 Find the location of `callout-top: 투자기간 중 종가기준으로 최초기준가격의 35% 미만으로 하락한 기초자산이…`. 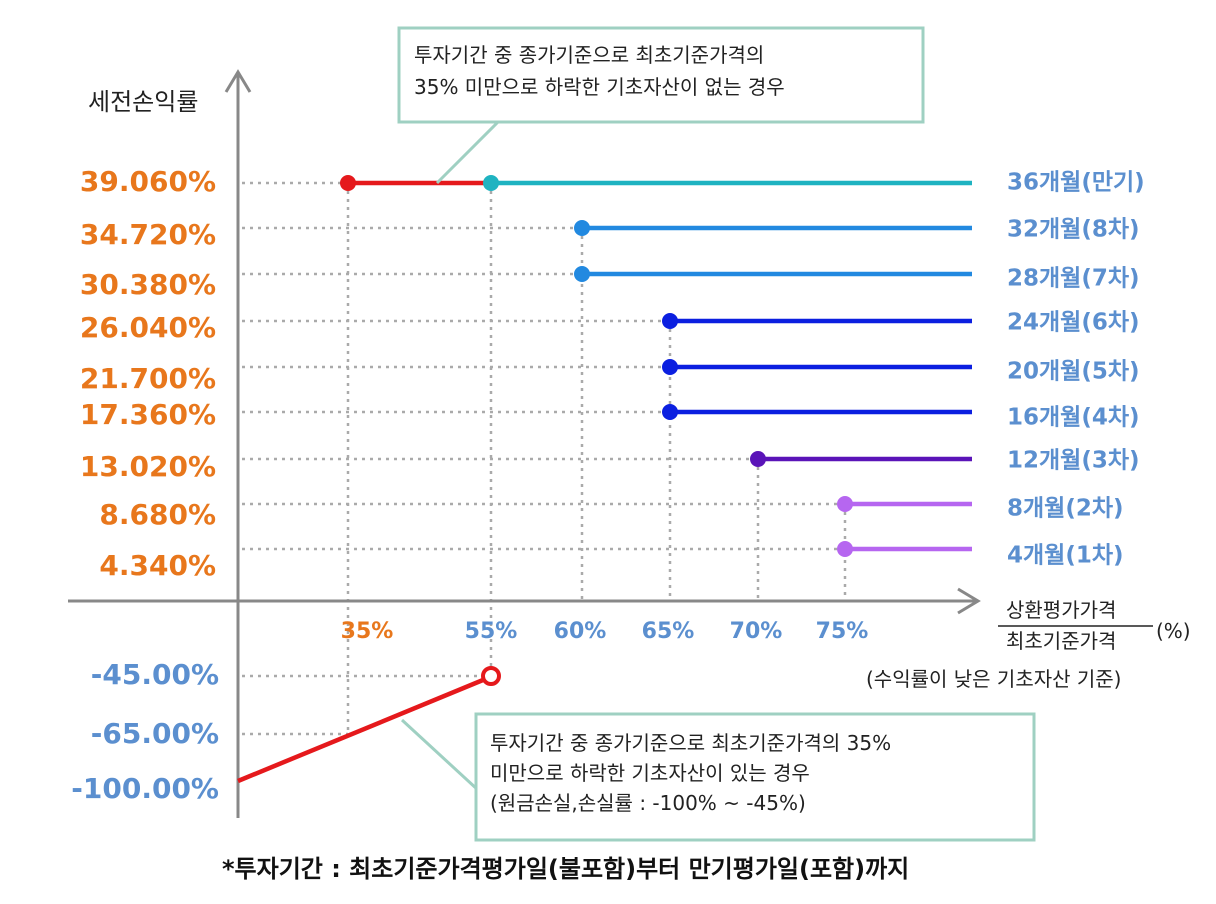

callout-top: 투자기간 중 종가기준으로 최초기준가격의 35% 미만으로 하락한 기초자산이… is located at coordinates (661, 105).